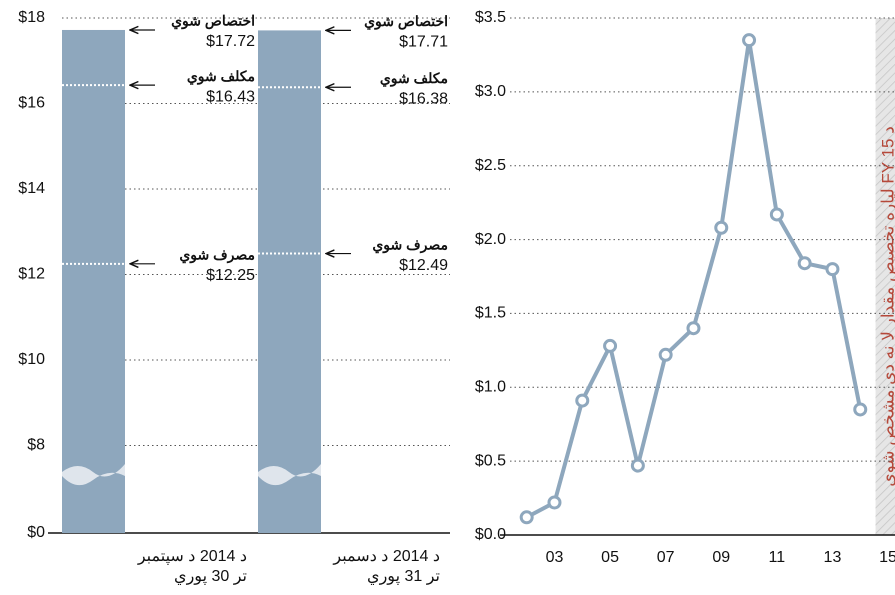 The height and width of the screenshot is (595, 895). What do you see at coordinates (423, 42) in the screenshot?
I see `value-label: $17.71` at bounding box center [423, 42].